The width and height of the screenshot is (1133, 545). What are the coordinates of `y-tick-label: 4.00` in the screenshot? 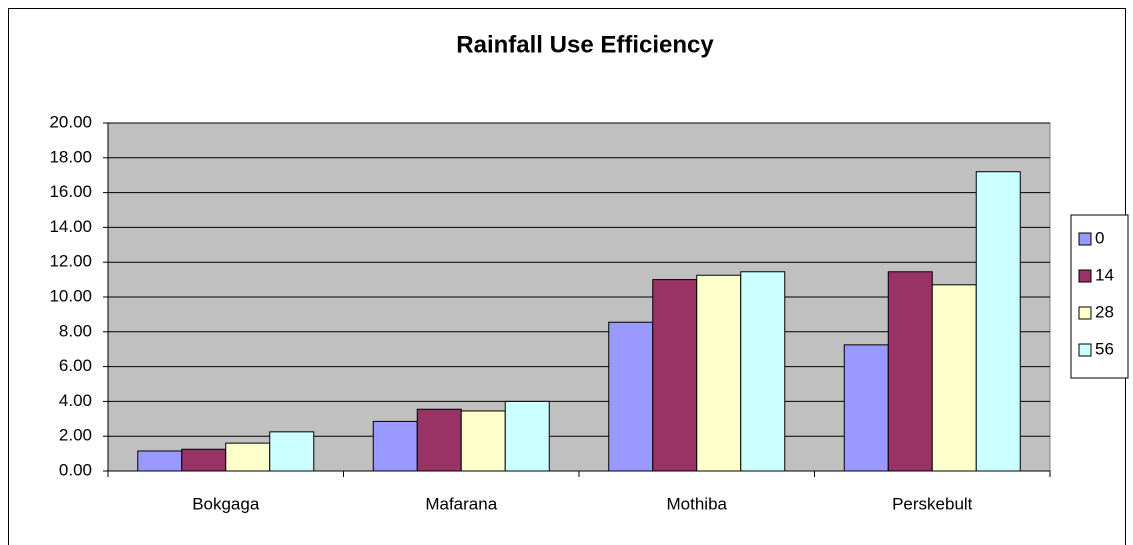 It's located at (75, 400).